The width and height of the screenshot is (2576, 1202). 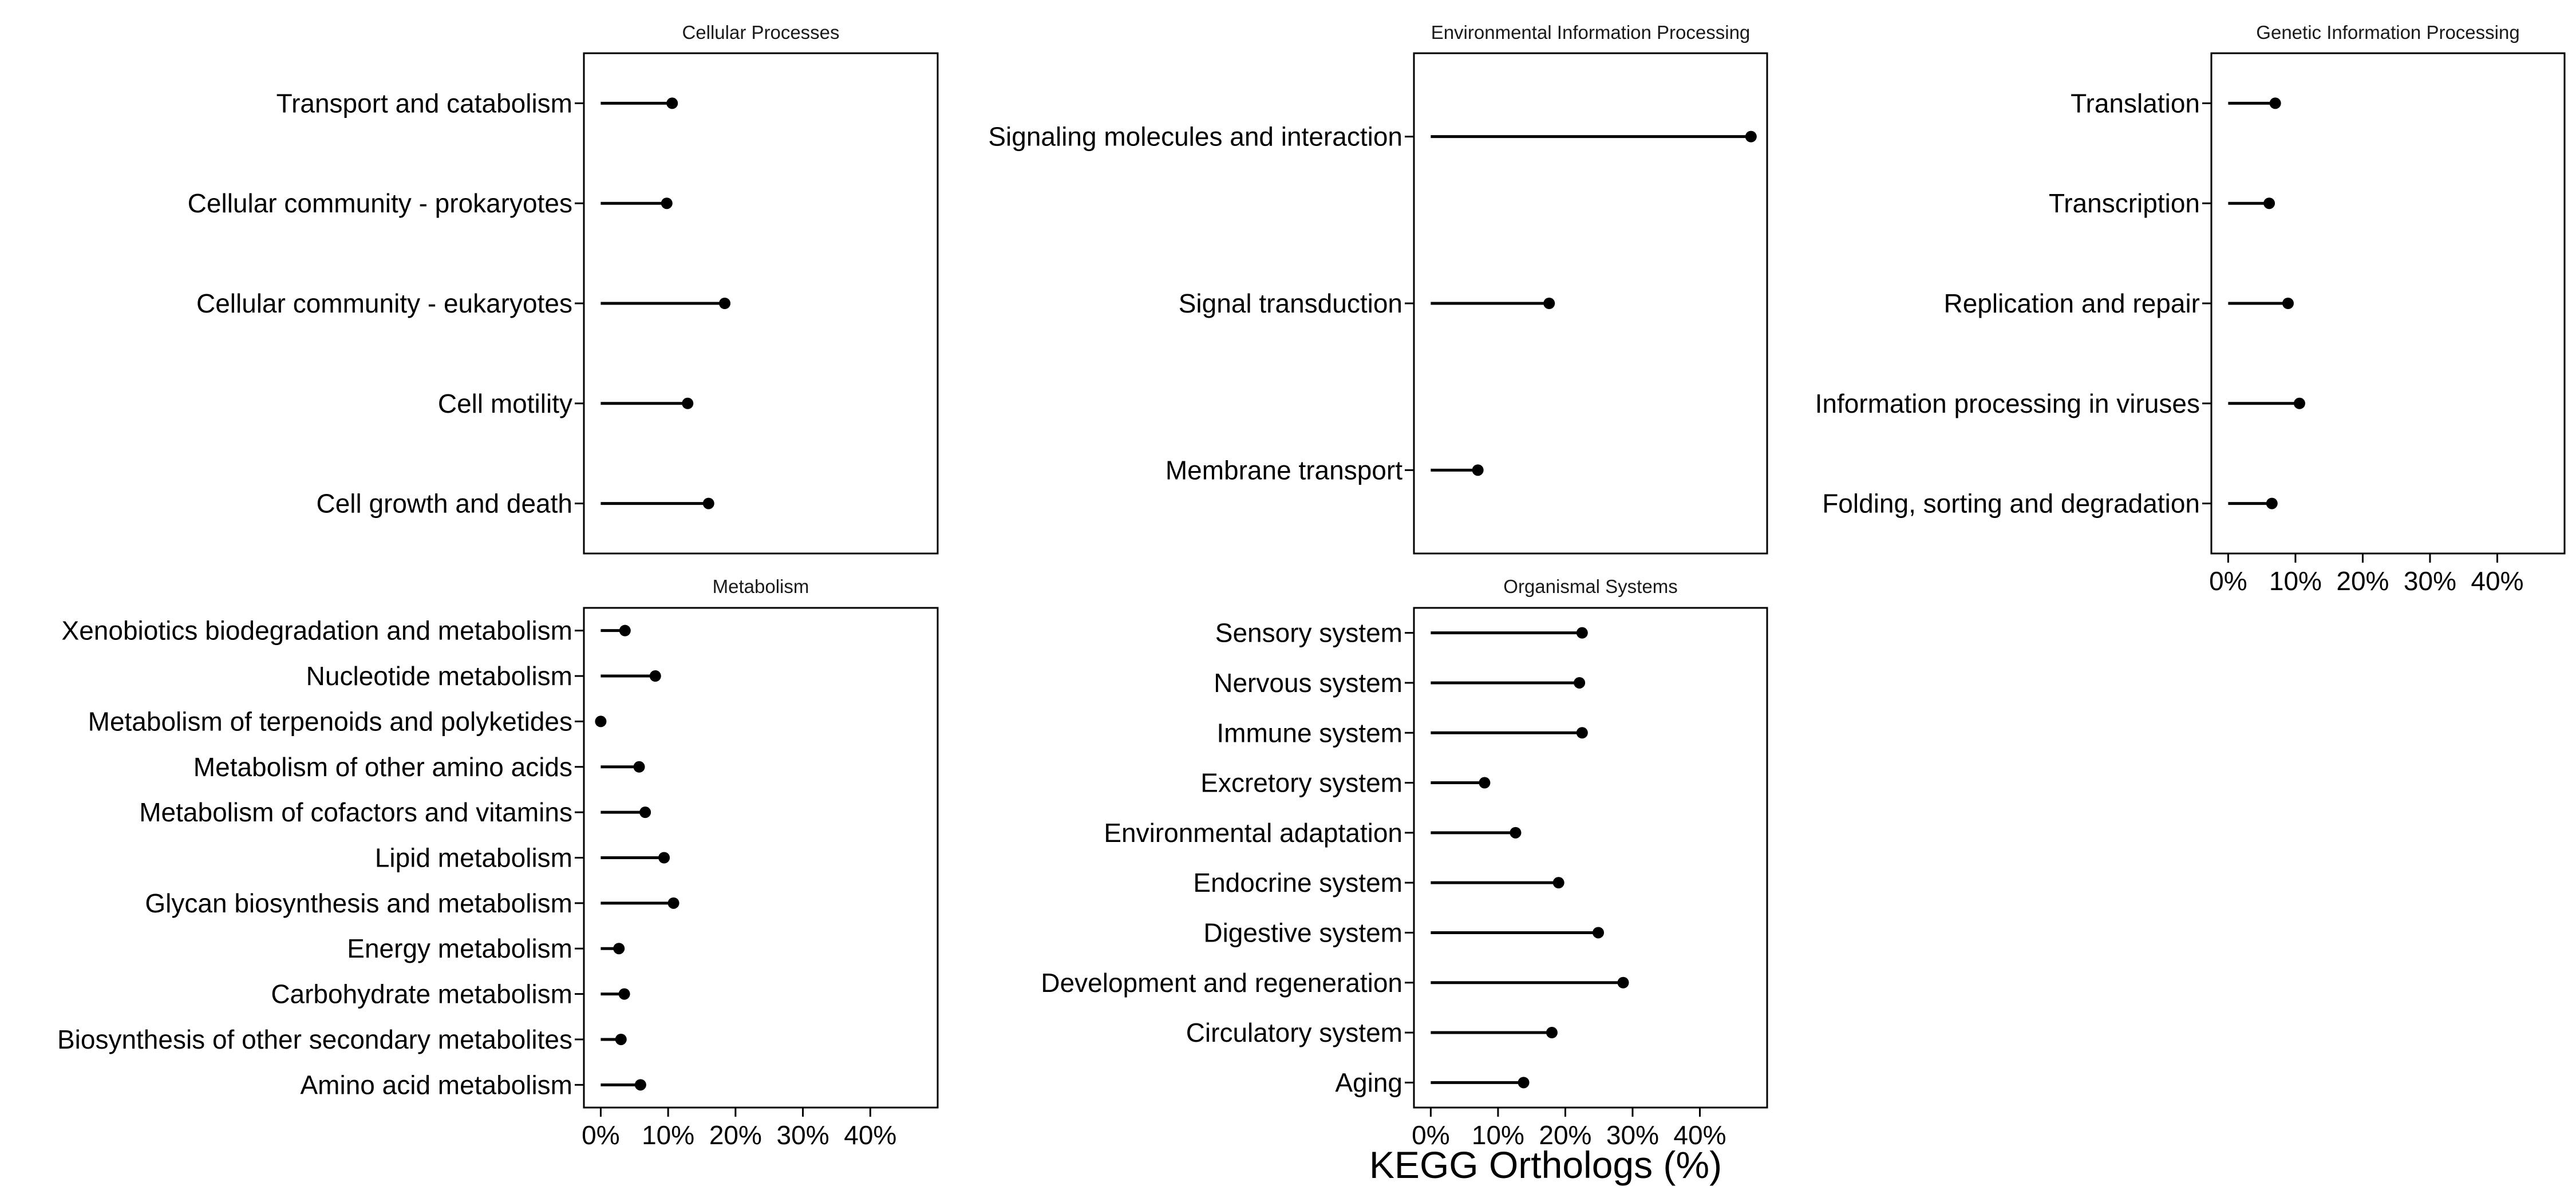 I want to click on category-label: Glycan biosynthesis and metabolism, so click(x=358, y=903).